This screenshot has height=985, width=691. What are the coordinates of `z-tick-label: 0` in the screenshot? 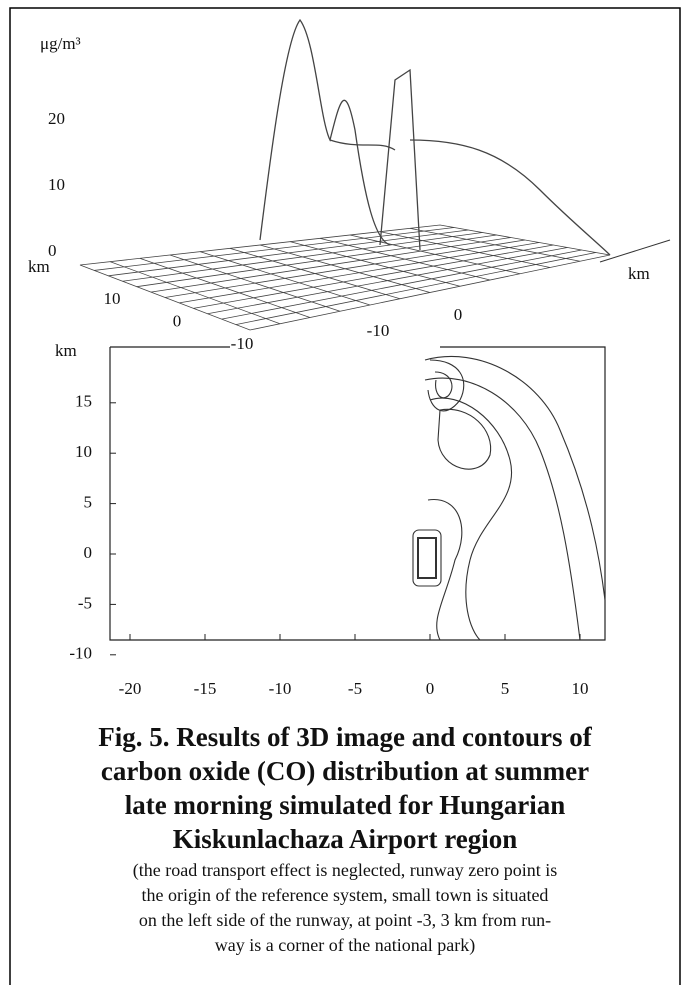 It's located at (52, 250).